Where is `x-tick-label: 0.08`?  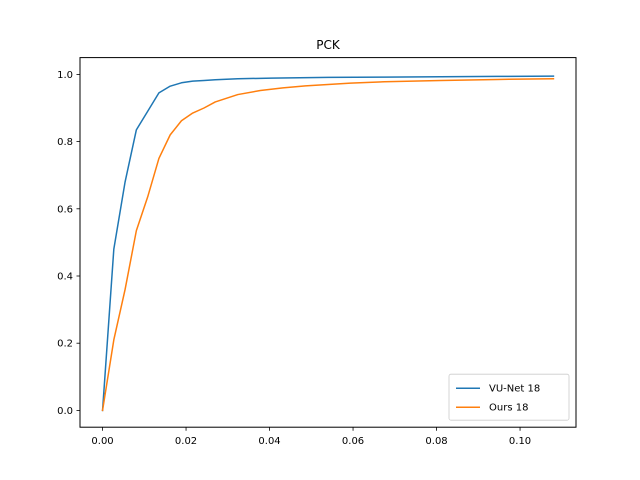
x-tick-label: 0.08 is located at coordinates (436, 441).